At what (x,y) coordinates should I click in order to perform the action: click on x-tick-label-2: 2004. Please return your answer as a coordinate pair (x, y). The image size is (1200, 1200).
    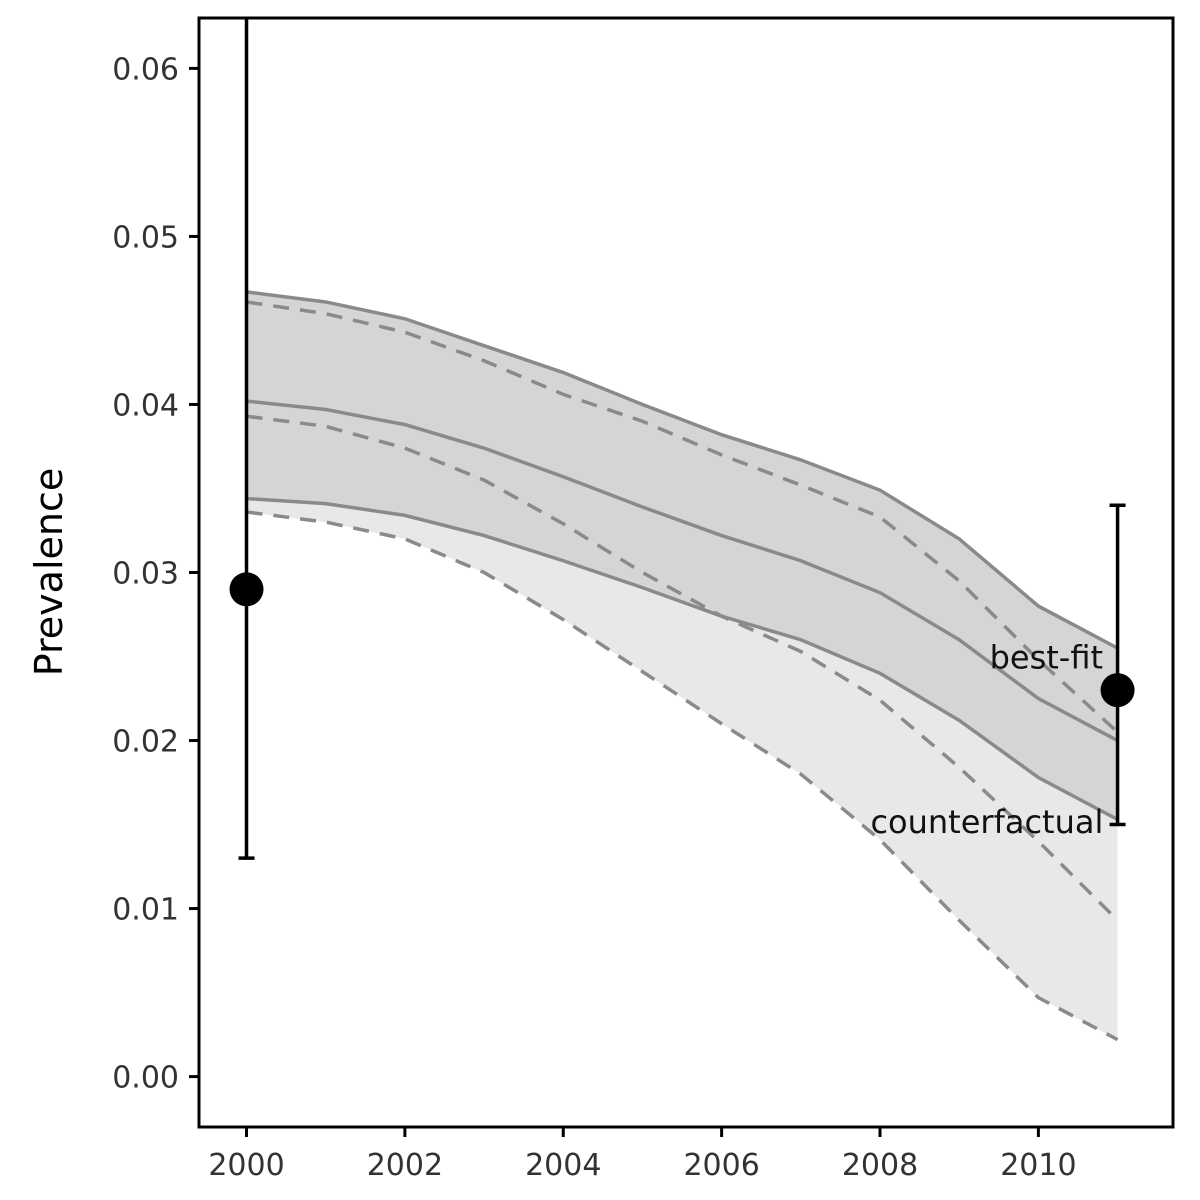
    Looking at the image, I should click on (563, 1165).